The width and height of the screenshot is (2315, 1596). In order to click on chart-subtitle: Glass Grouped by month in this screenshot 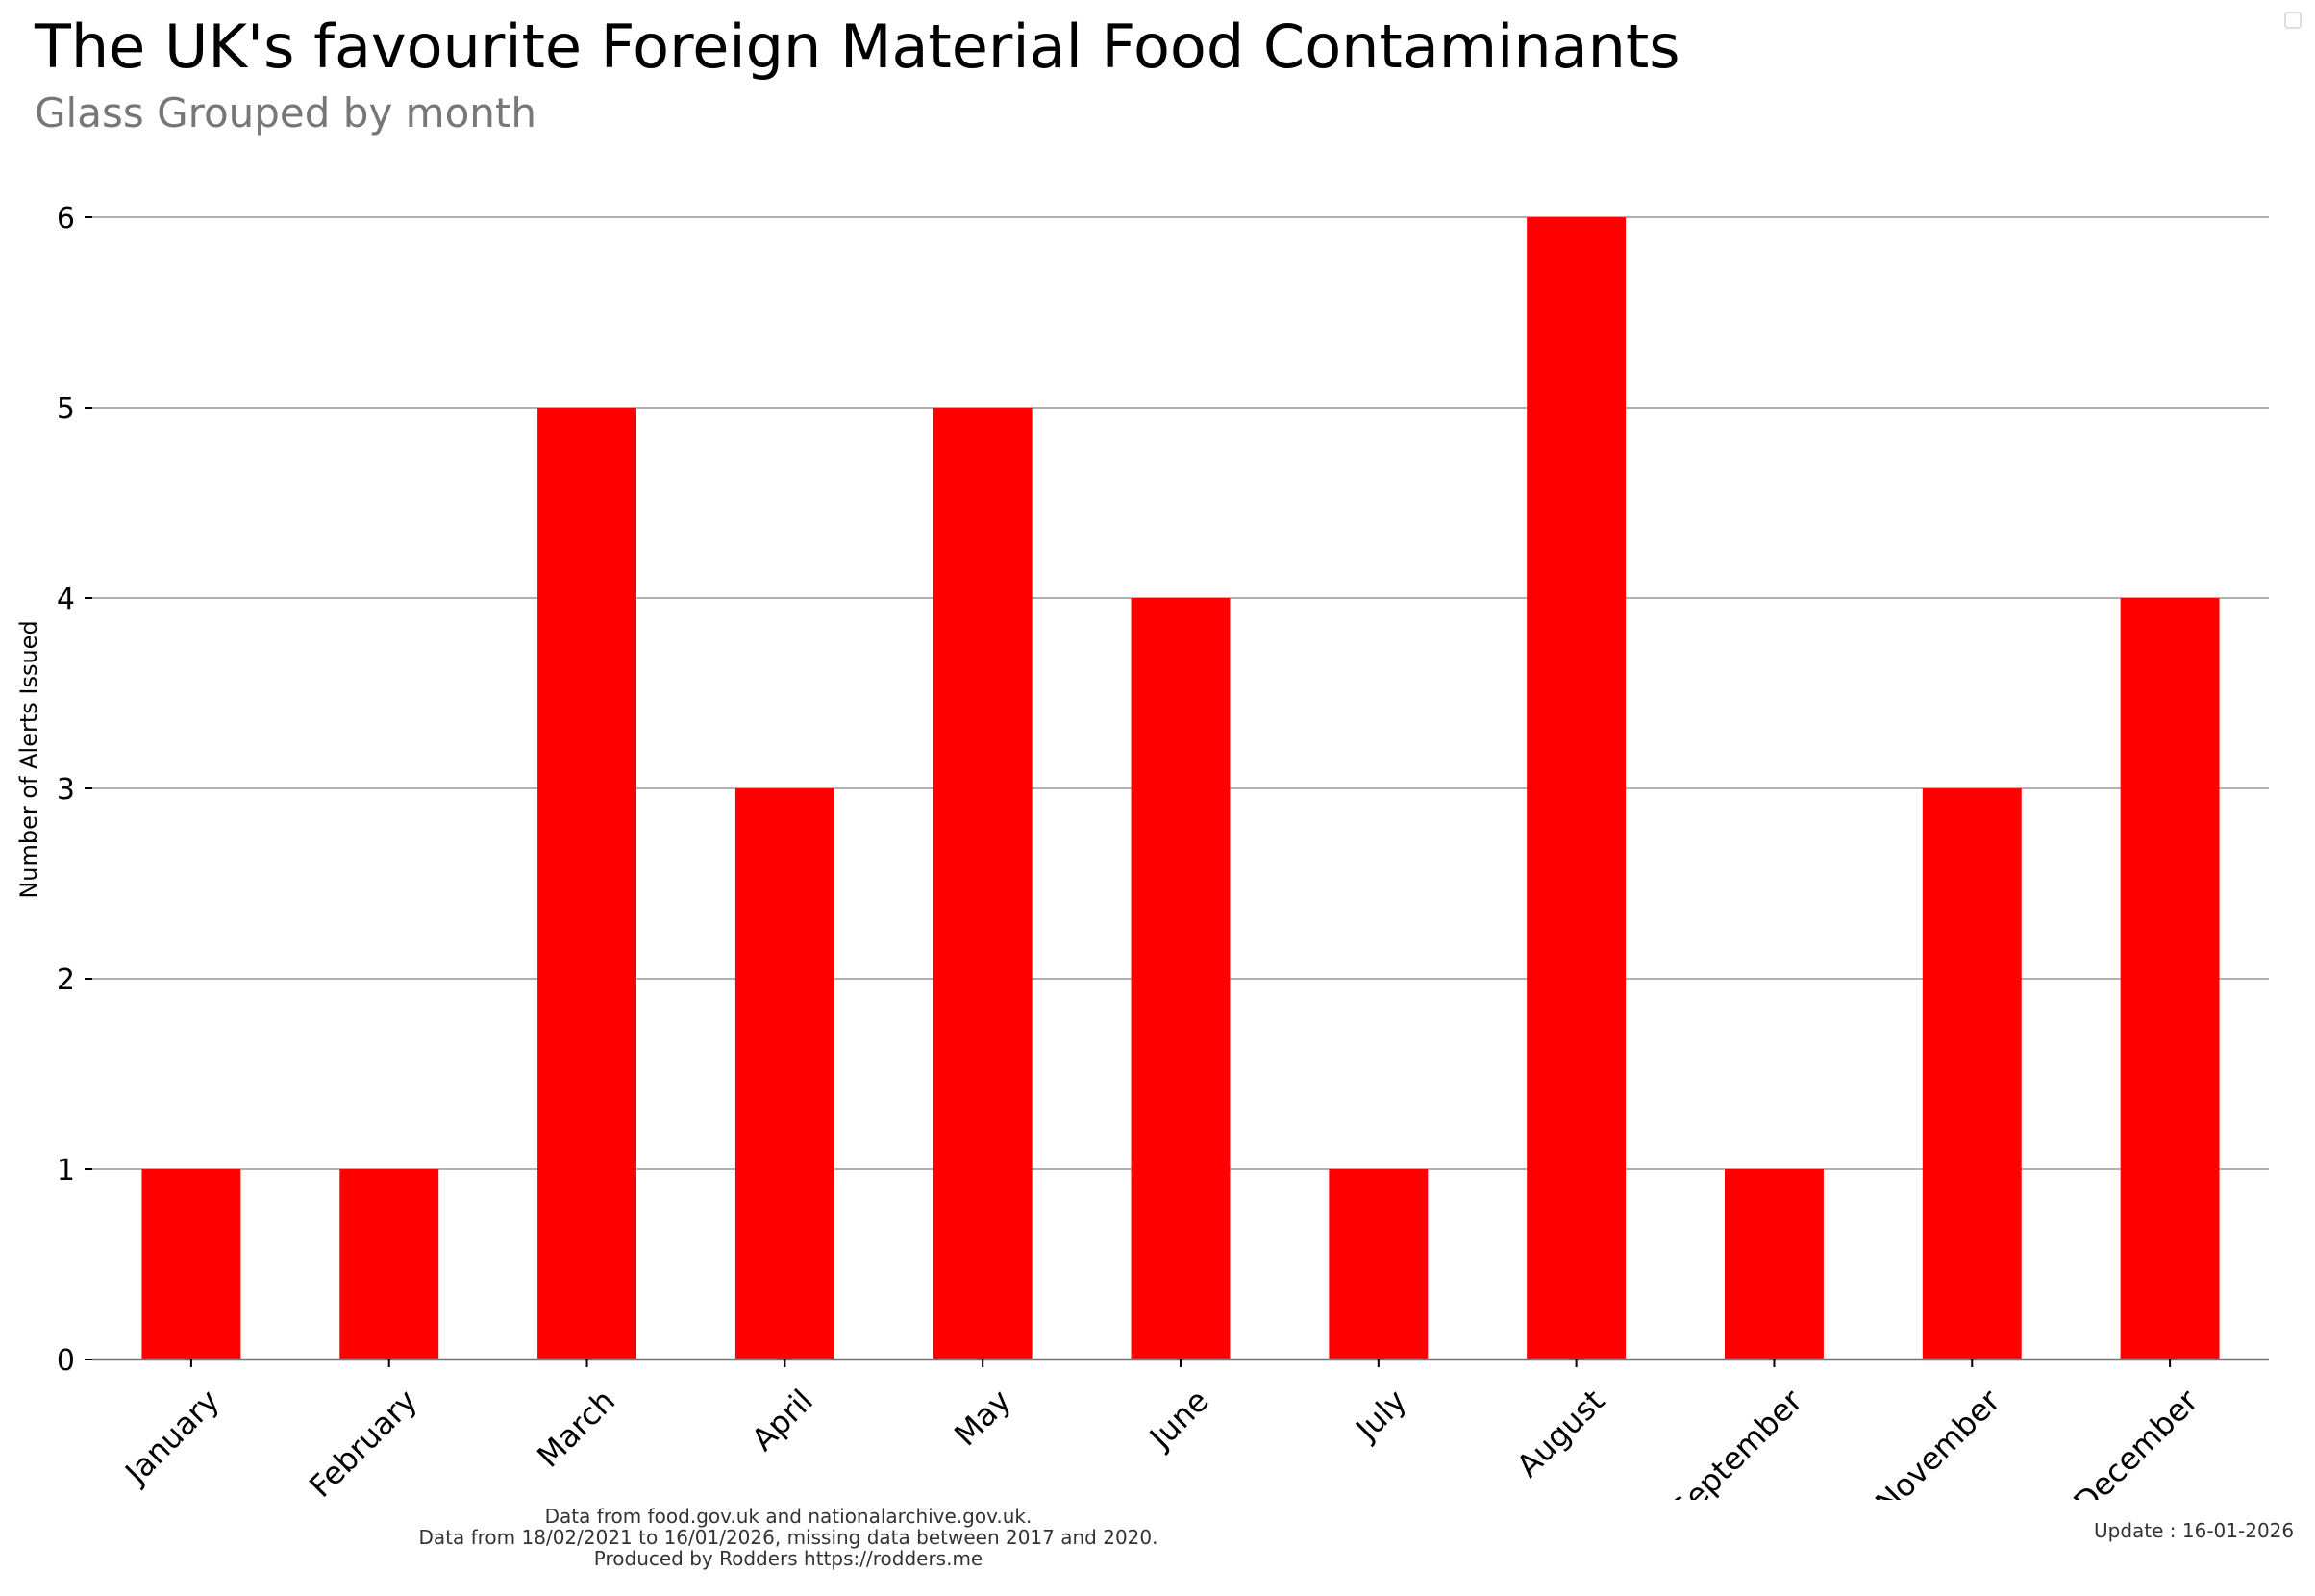, I will do `click(285, 113)`.